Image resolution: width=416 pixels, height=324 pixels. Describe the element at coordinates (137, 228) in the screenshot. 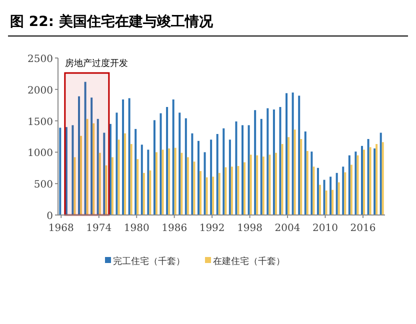

I see `x-tick-label: 1980` at that location.